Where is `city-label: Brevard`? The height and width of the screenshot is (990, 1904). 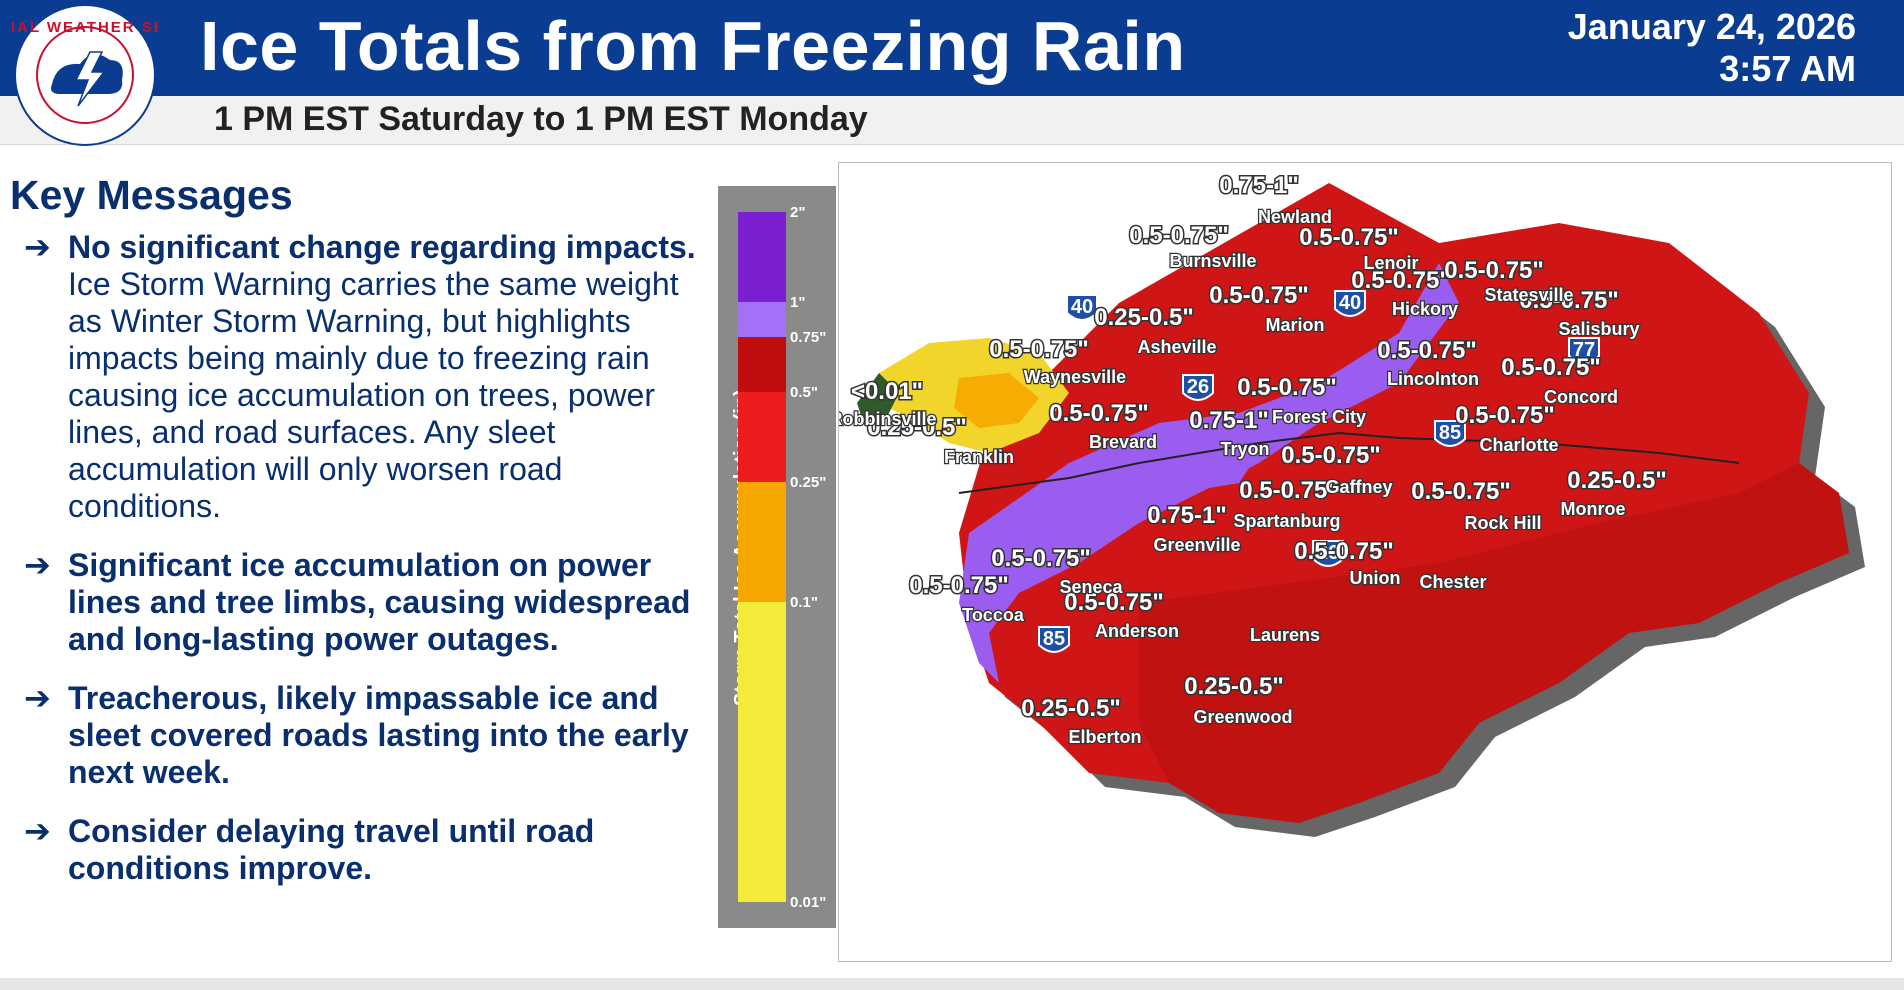
city-label: Brevard is located at coordinates (1123, 442).